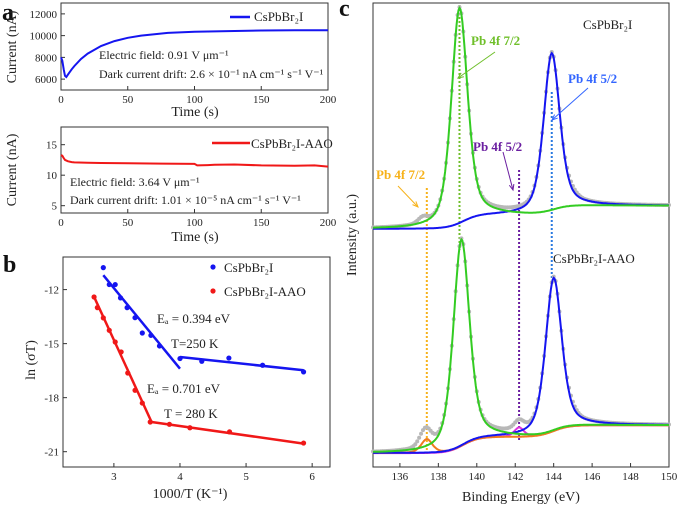 This screenshot has width=683, height=508. Describe the element at coordinates (515, 477) in the screenshot. I see `x-tick-label: 142` at that location.